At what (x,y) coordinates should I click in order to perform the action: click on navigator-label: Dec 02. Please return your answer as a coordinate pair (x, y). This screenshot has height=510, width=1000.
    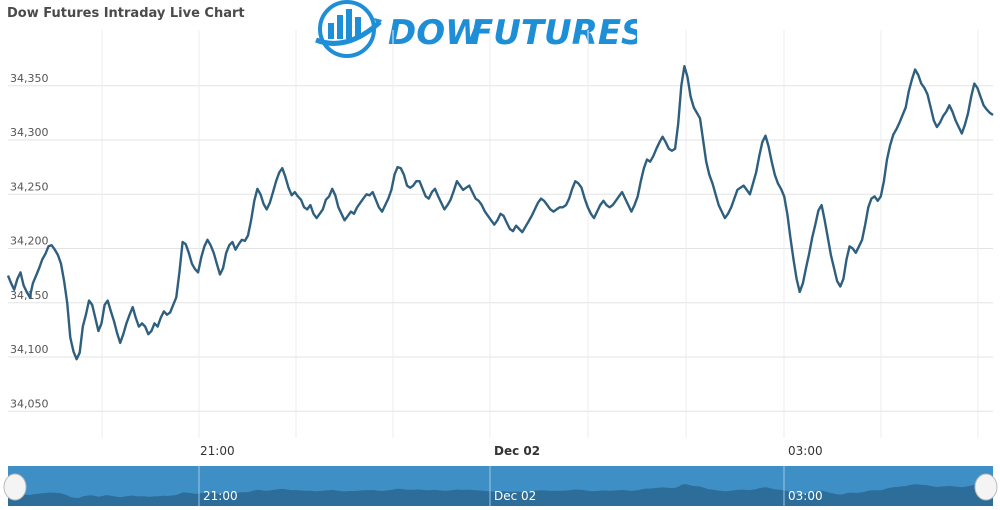
    Looking at the image, I should click on (515, 496).